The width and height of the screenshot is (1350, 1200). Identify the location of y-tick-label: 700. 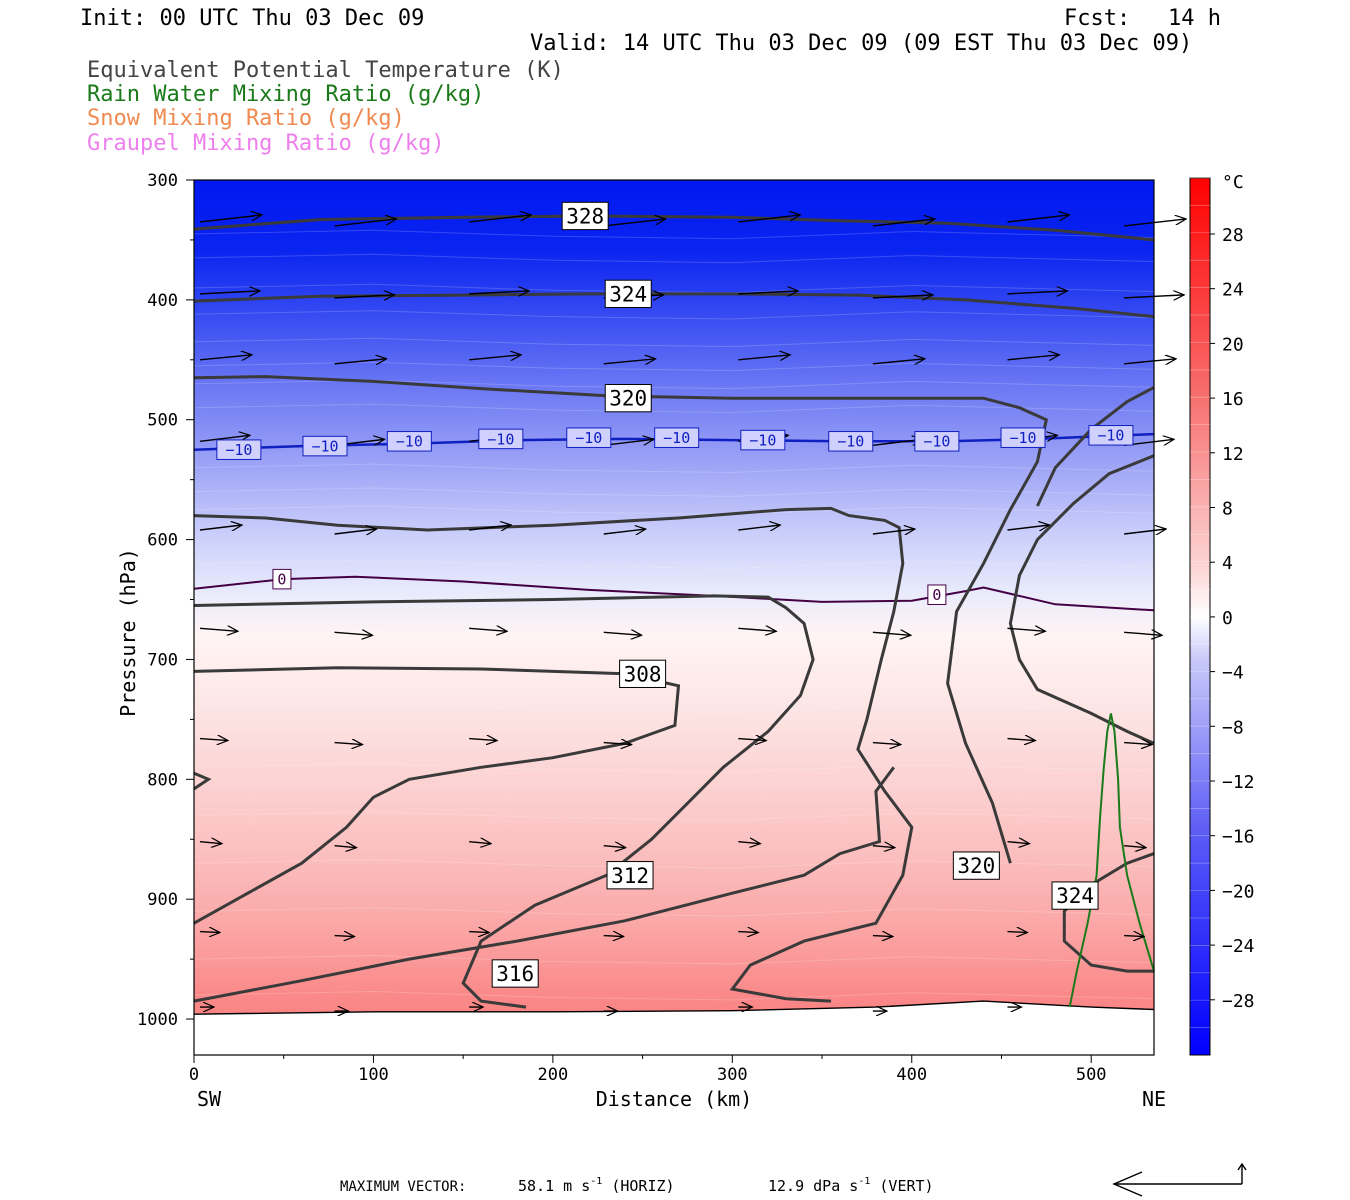
(162, 660).